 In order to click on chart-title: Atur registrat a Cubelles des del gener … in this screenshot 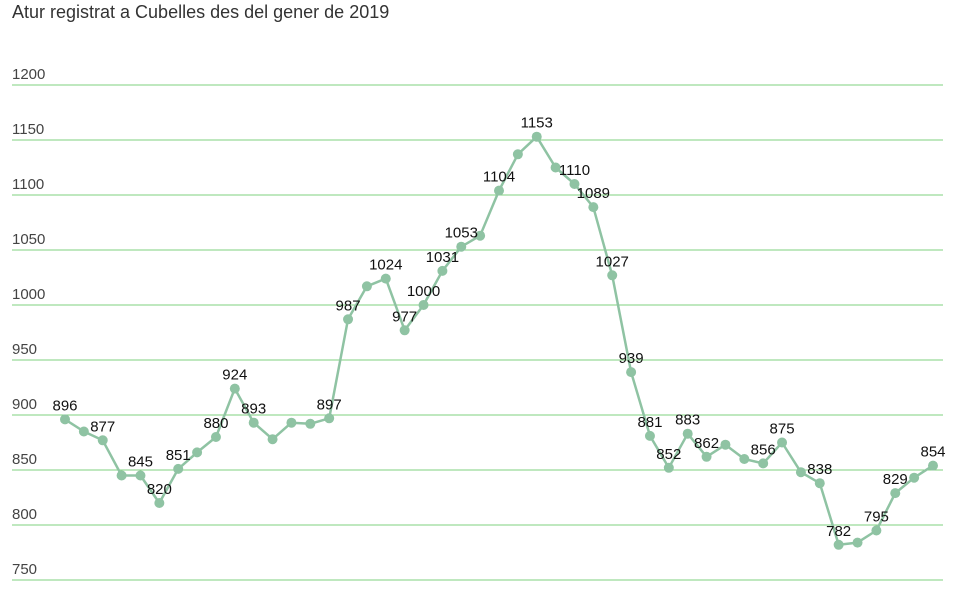, I will do `click(201, 12)`.